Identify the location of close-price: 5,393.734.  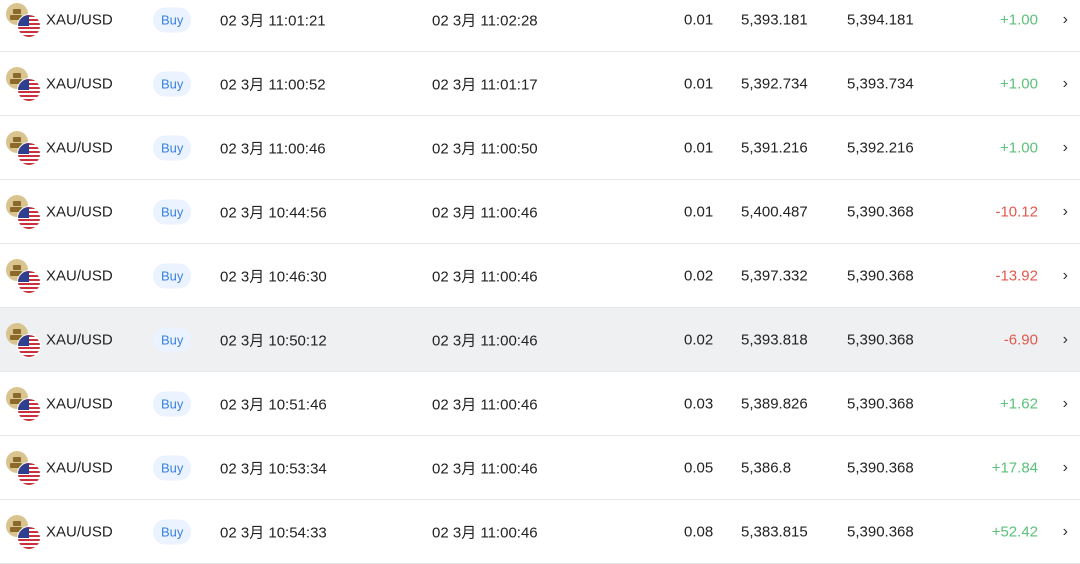
(880, 83).